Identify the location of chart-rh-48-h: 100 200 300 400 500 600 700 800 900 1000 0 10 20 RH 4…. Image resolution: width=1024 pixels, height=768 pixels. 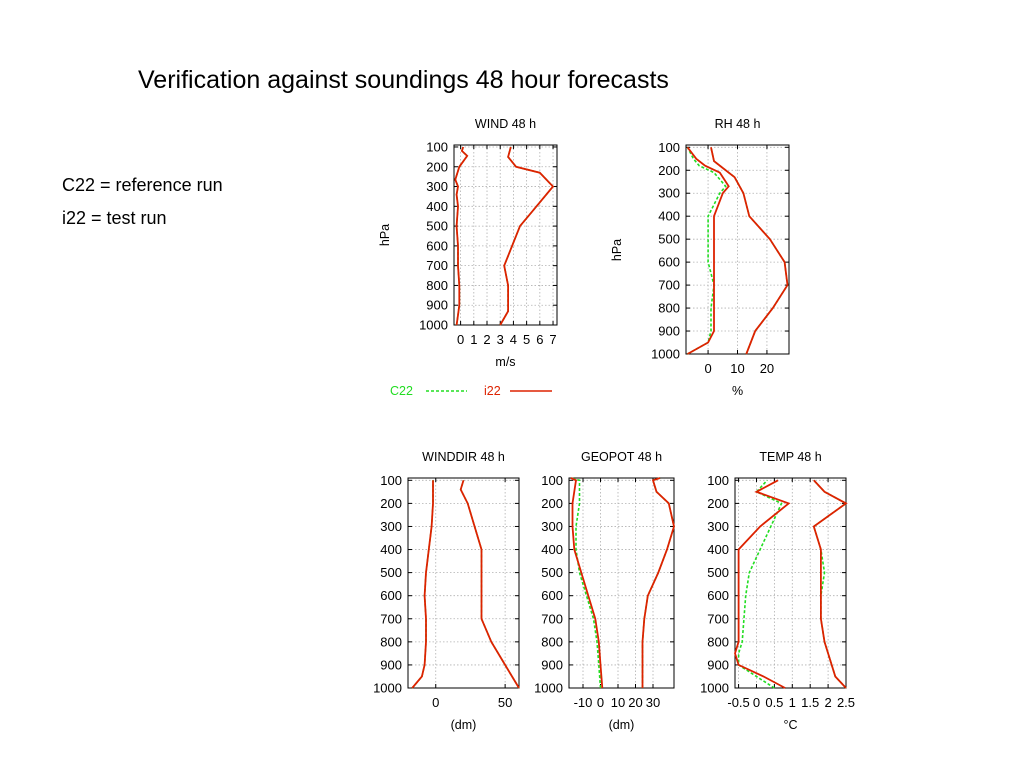
(700, 257).